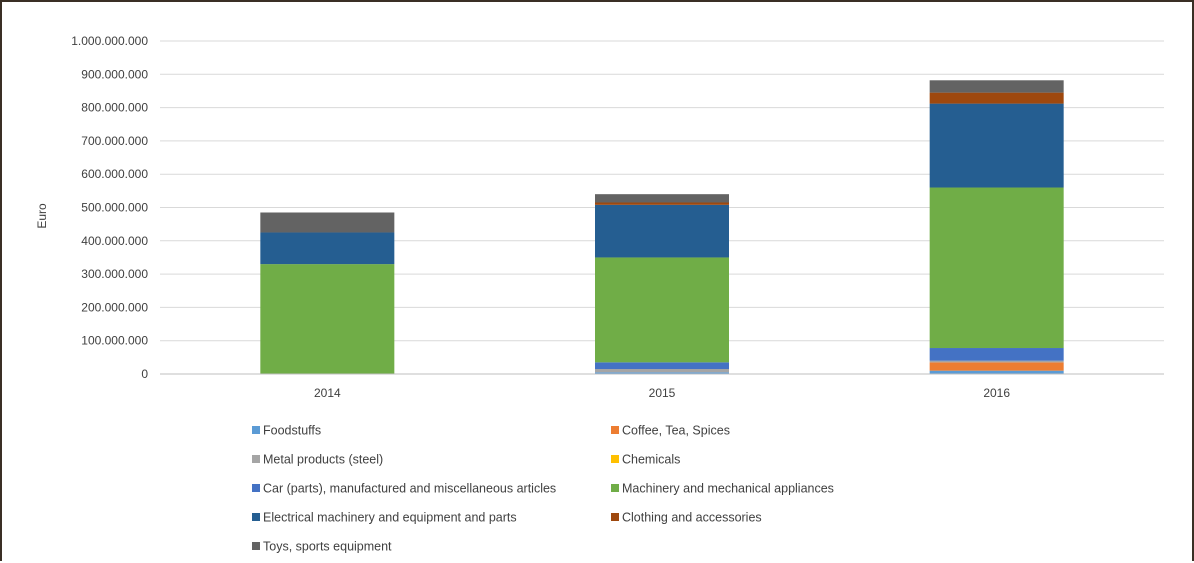 This screenshot has height=563, width=1194. I want to click on y-tick-label: 0, so click(144, 374).